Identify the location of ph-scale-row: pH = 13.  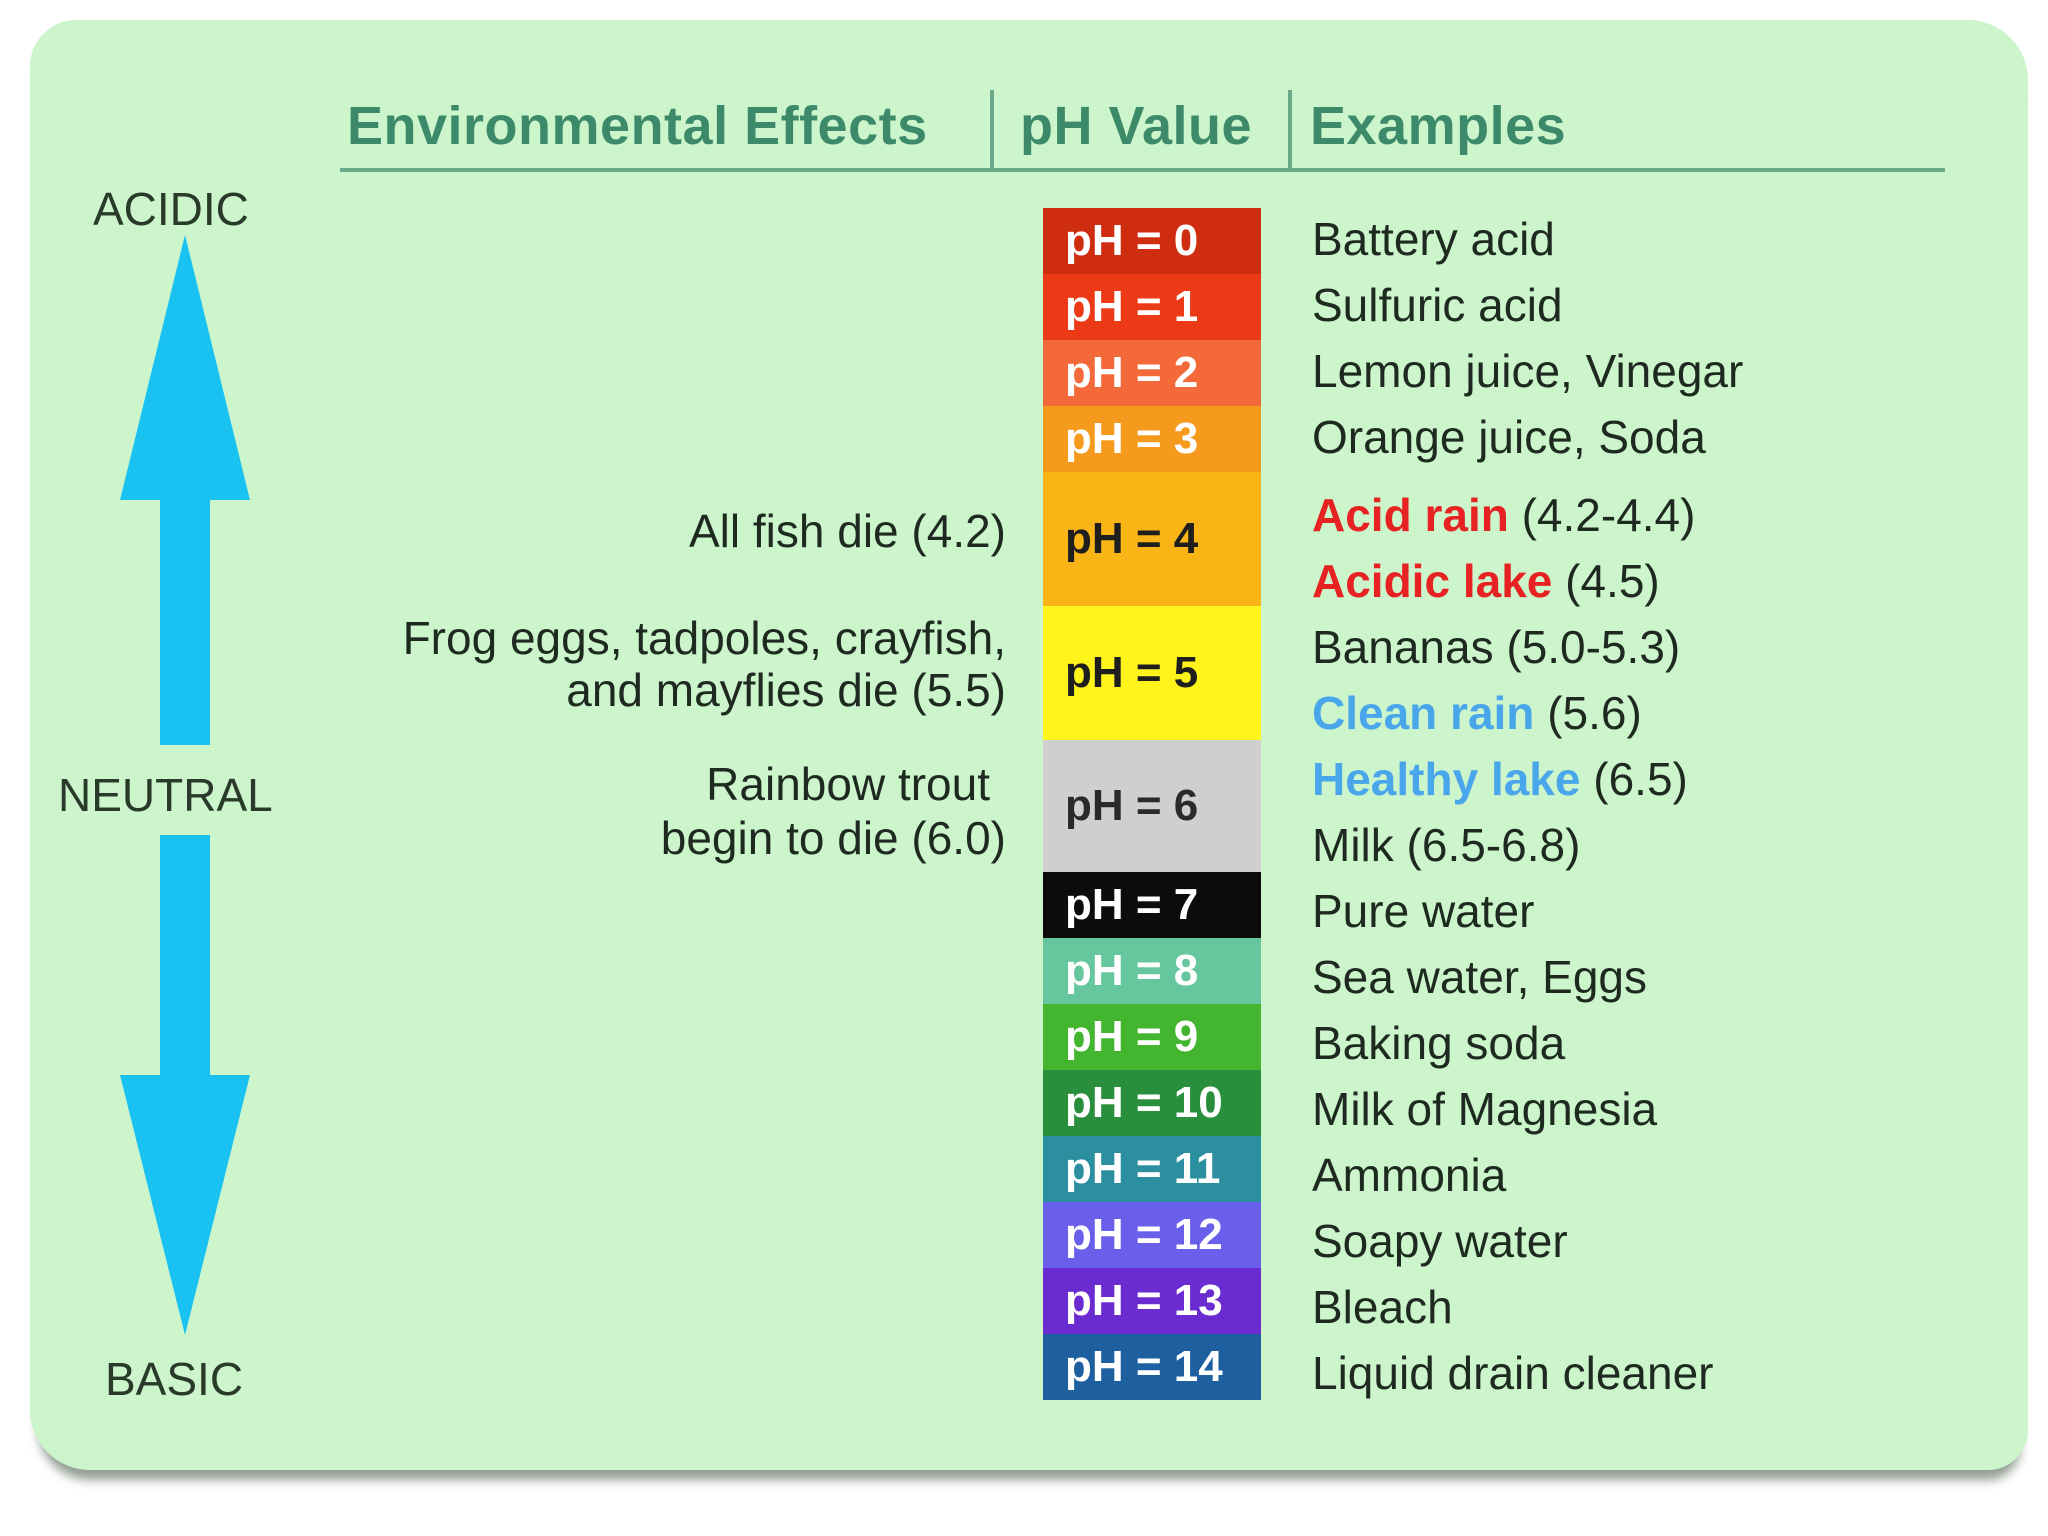
(1152, 1301).